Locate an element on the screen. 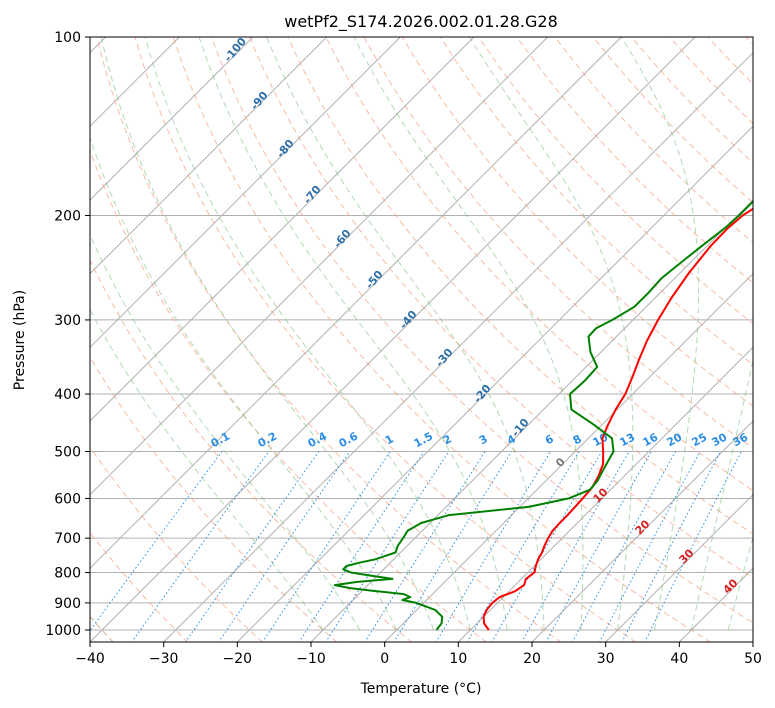  mixing-ratio-label: 0.2 is located at coordinates (267, 440).